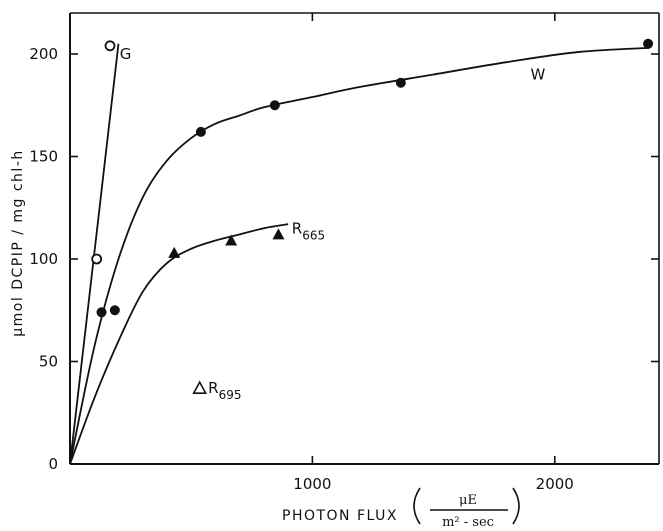  What do you see at coordinates (18, 243) in the screenshot?
I see `y-axis-label: μmol DCPIP / mg chl-h` at bounding box center [18, 243].